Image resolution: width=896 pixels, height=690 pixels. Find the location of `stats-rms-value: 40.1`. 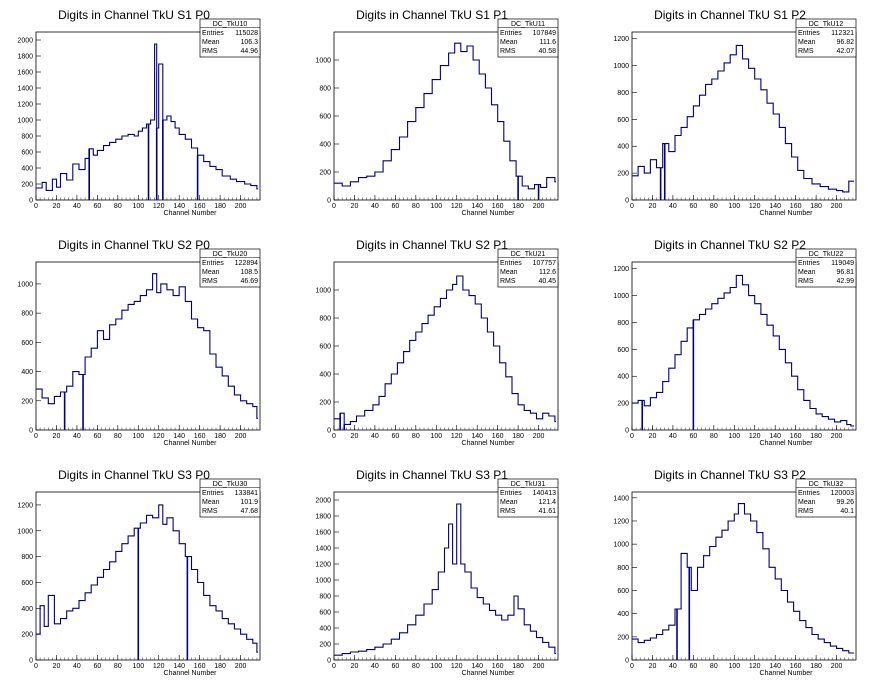

stats-rms-value: 40.1 is located at coordinates (847, 511).